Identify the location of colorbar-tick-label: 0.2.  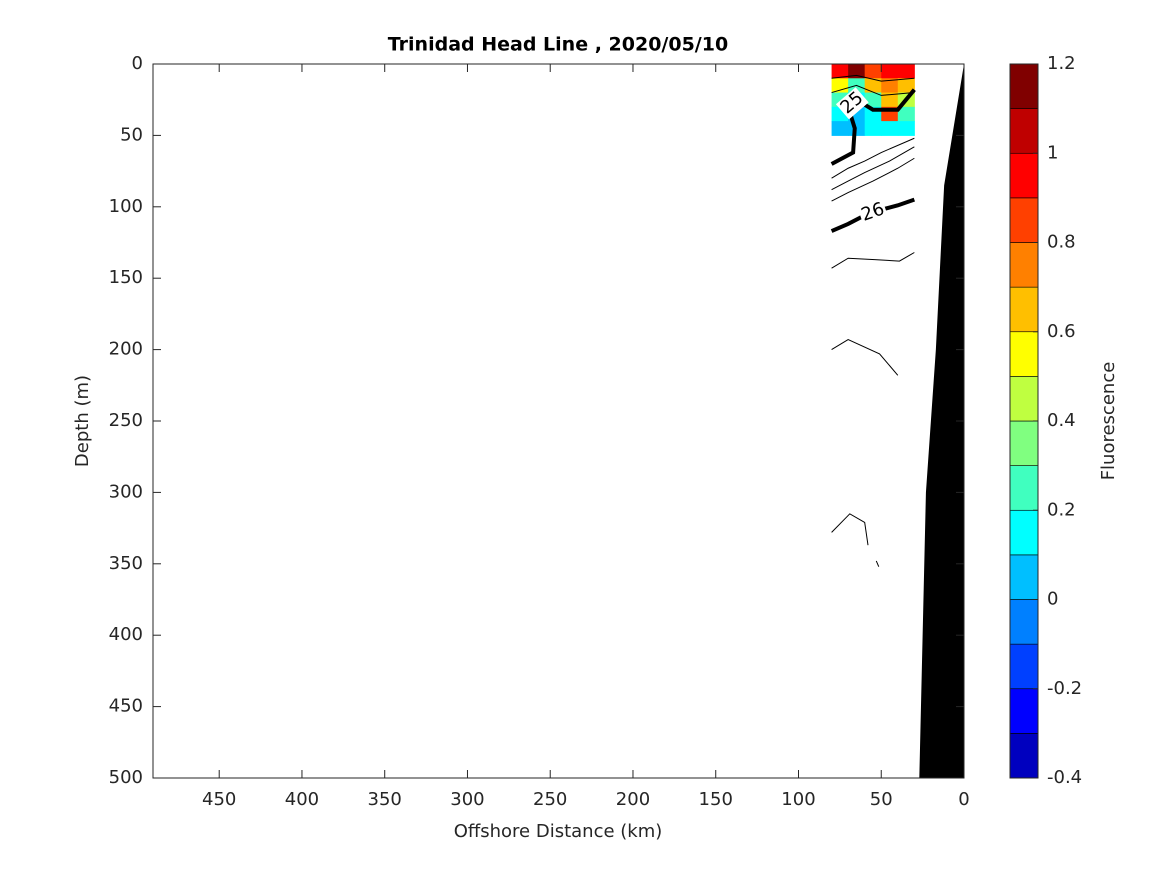
(1061, 509).